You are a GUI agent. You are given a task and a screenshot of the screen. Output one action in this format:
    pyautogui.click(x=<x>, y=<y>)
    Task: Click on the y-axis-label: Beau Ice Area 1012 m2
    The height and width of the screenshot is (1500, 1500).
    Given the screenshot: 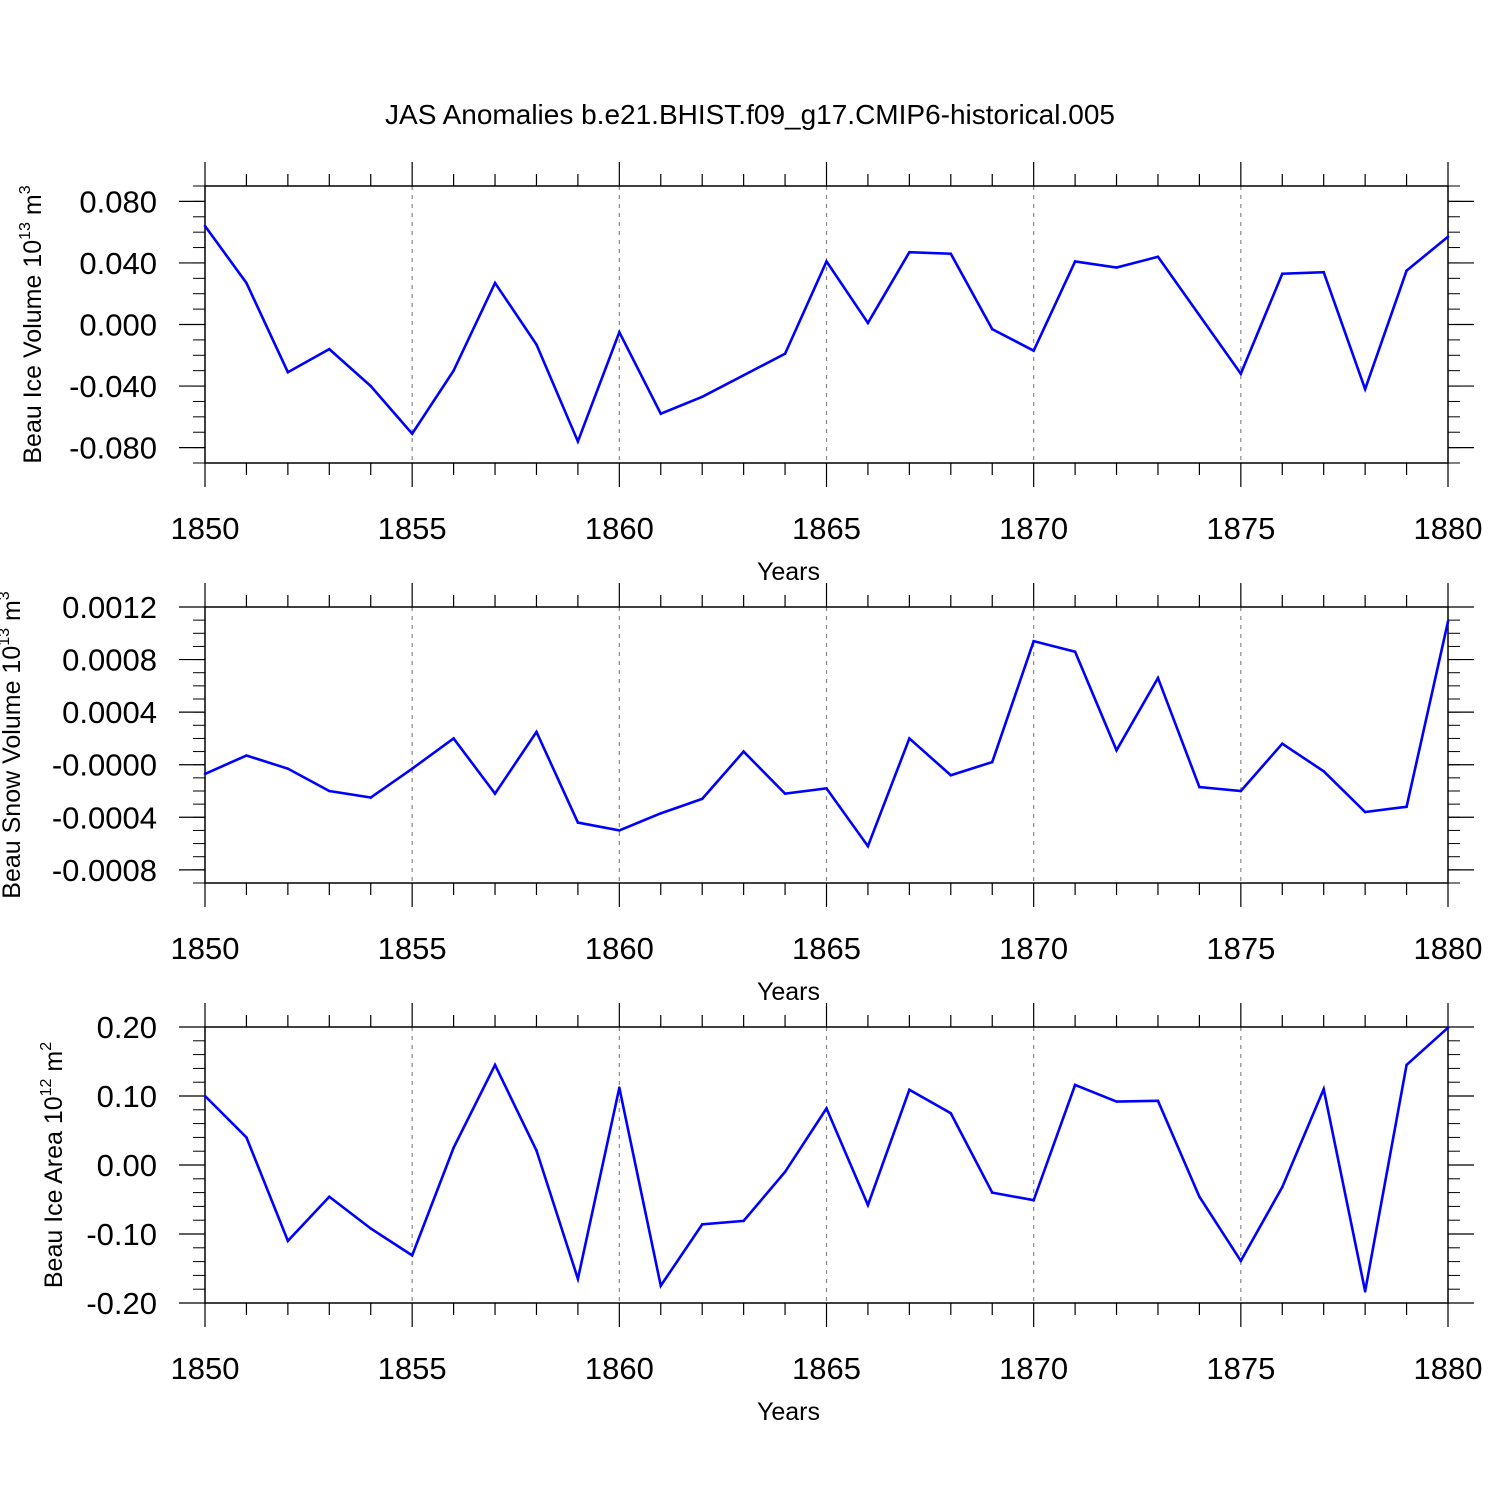 What is the action you would take?
    pyautogui.click(x=53, y=1165)
    